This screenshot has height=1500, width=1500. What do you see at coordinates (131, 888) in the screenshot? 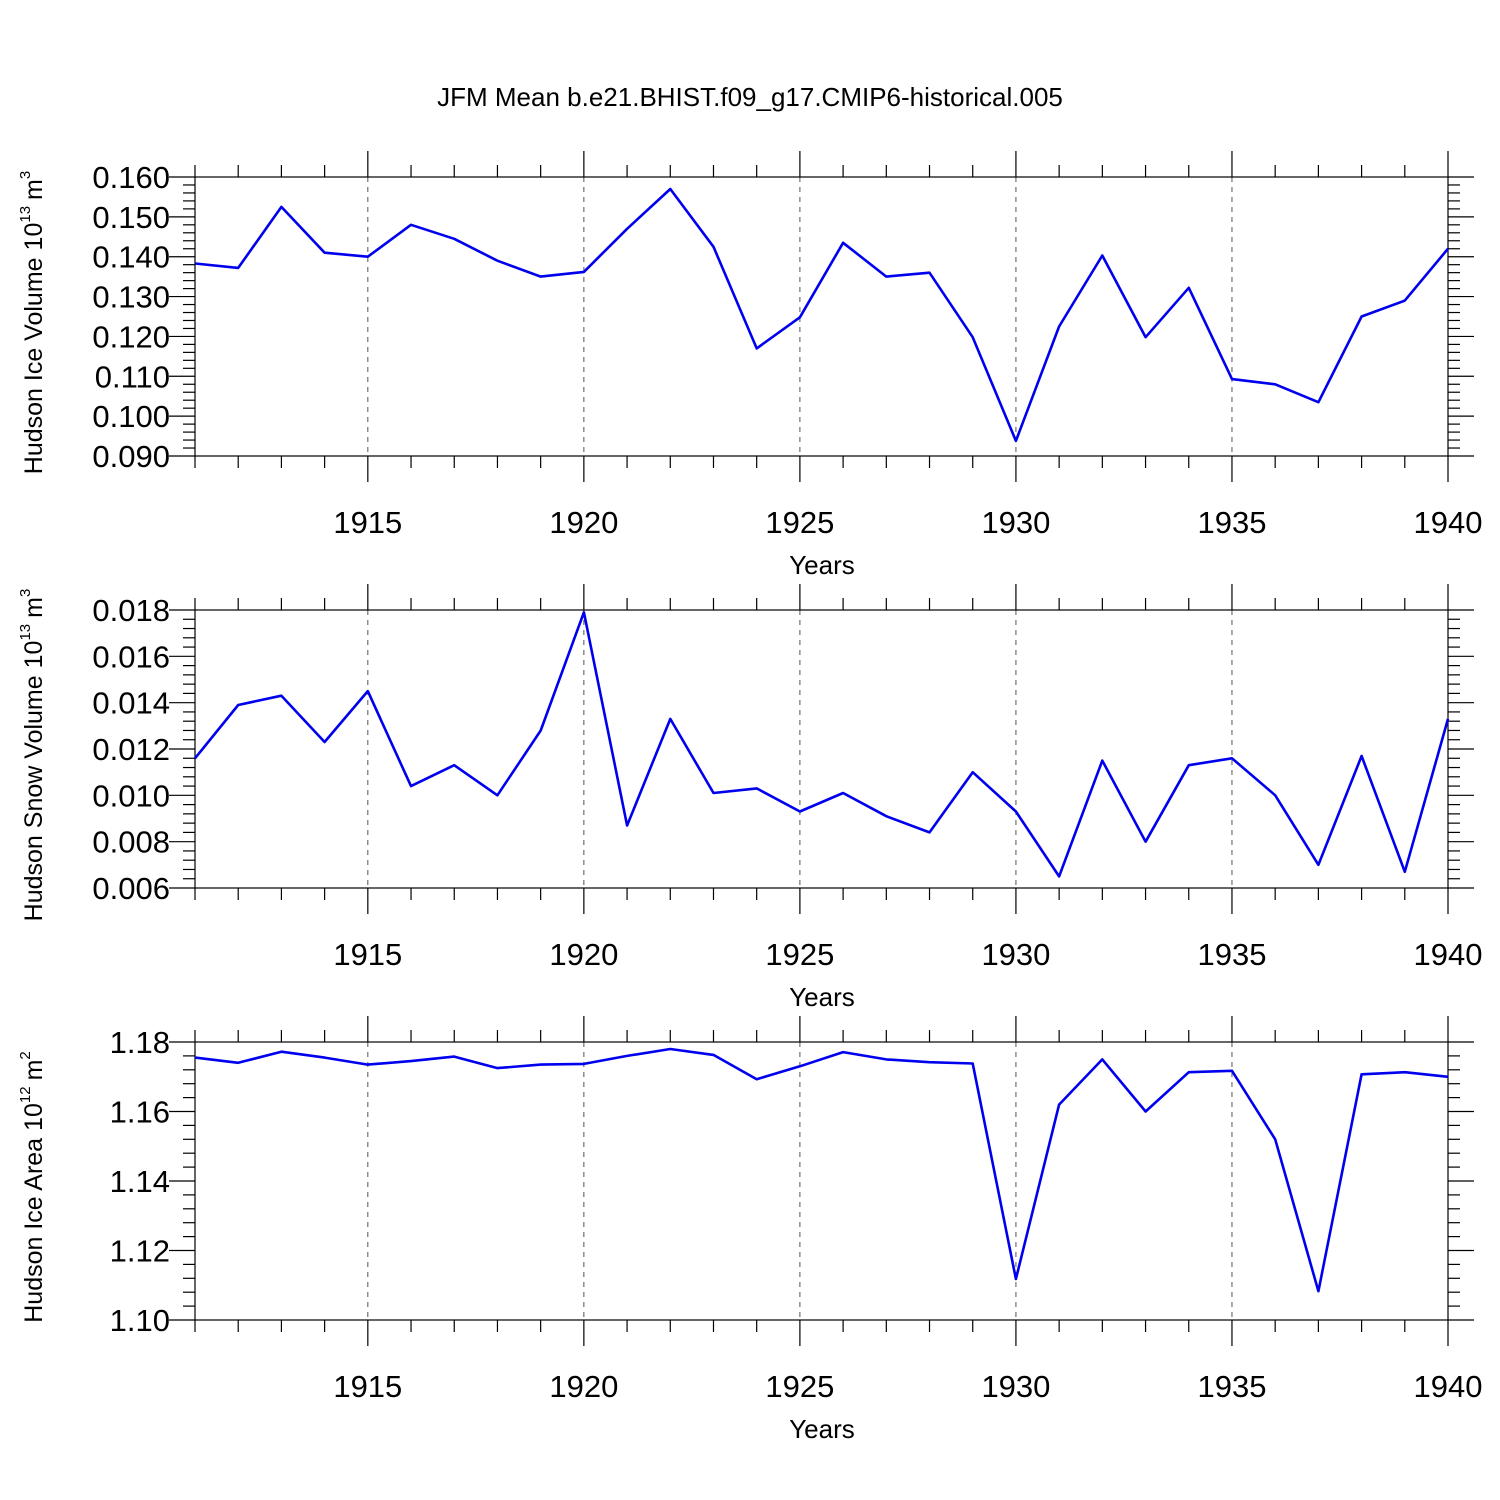
I see `y-tick-label: 0.006` at bounding box center [131, 888].